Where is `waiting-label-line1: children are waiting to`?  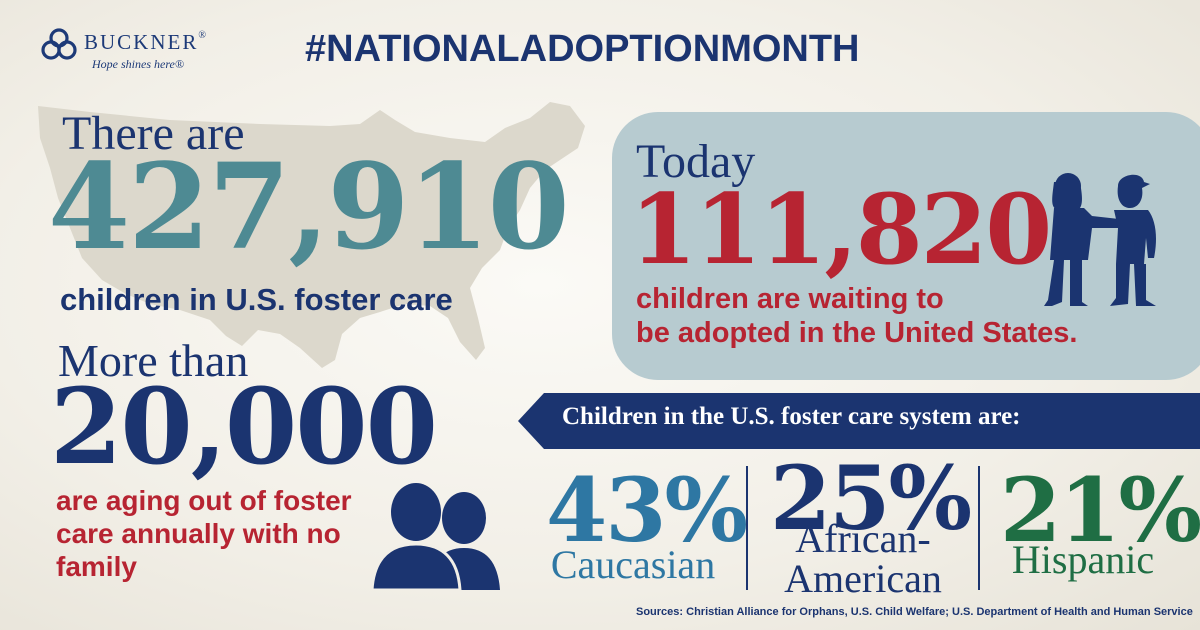
waiting-label-line1: children are waiting to is located at coordinates (790, 299).